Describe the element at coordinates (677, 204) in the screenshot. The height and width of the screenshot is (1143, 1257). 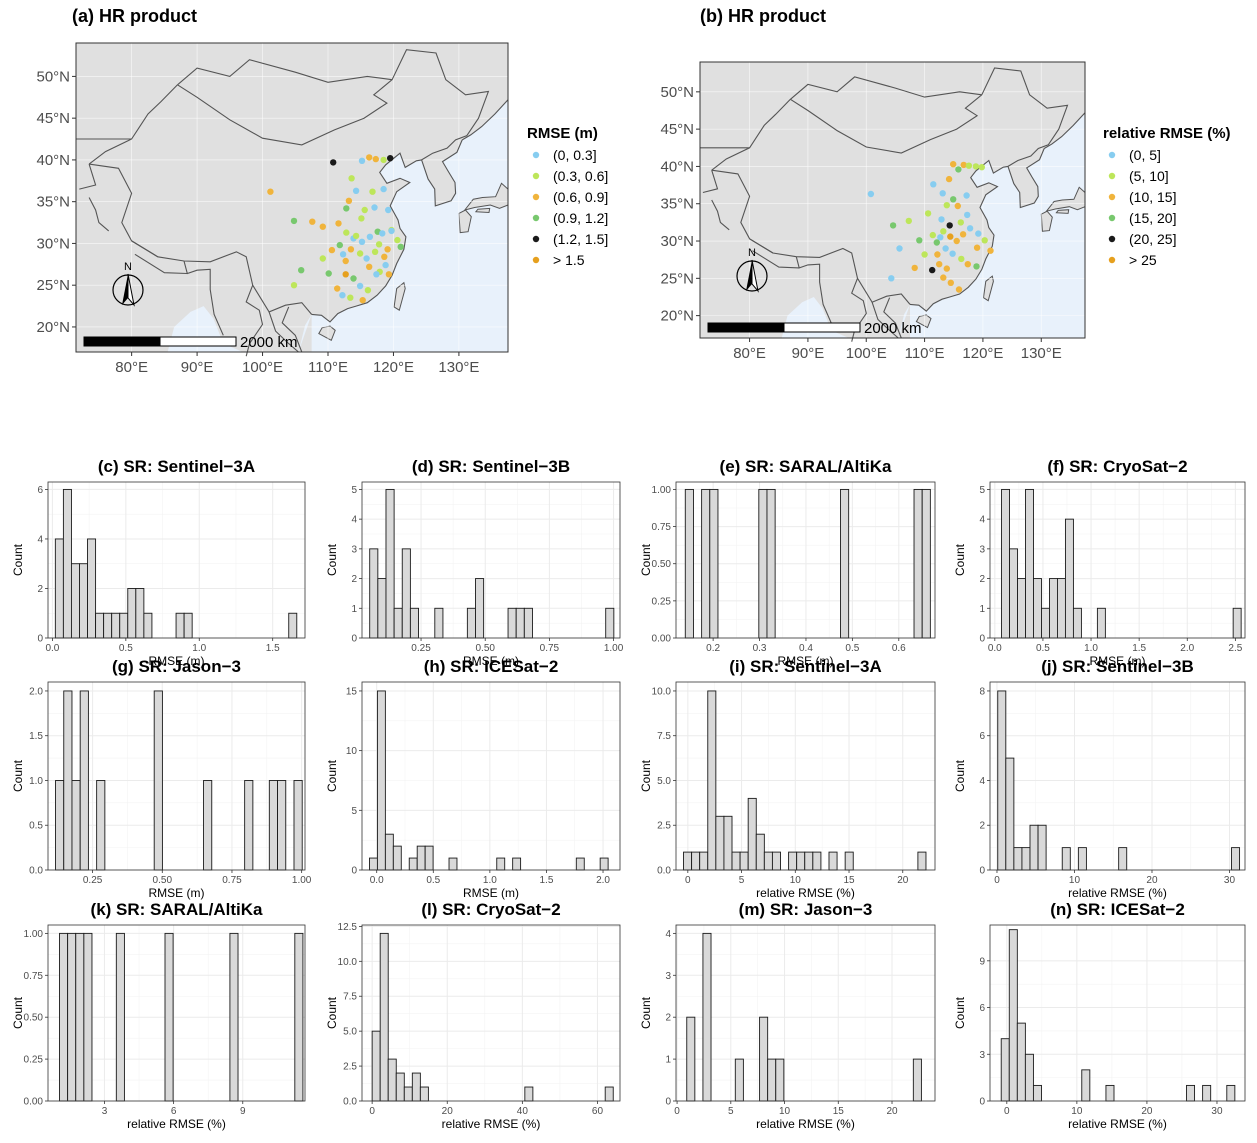
I see `map-y-tick-label: 35°N` at that location.